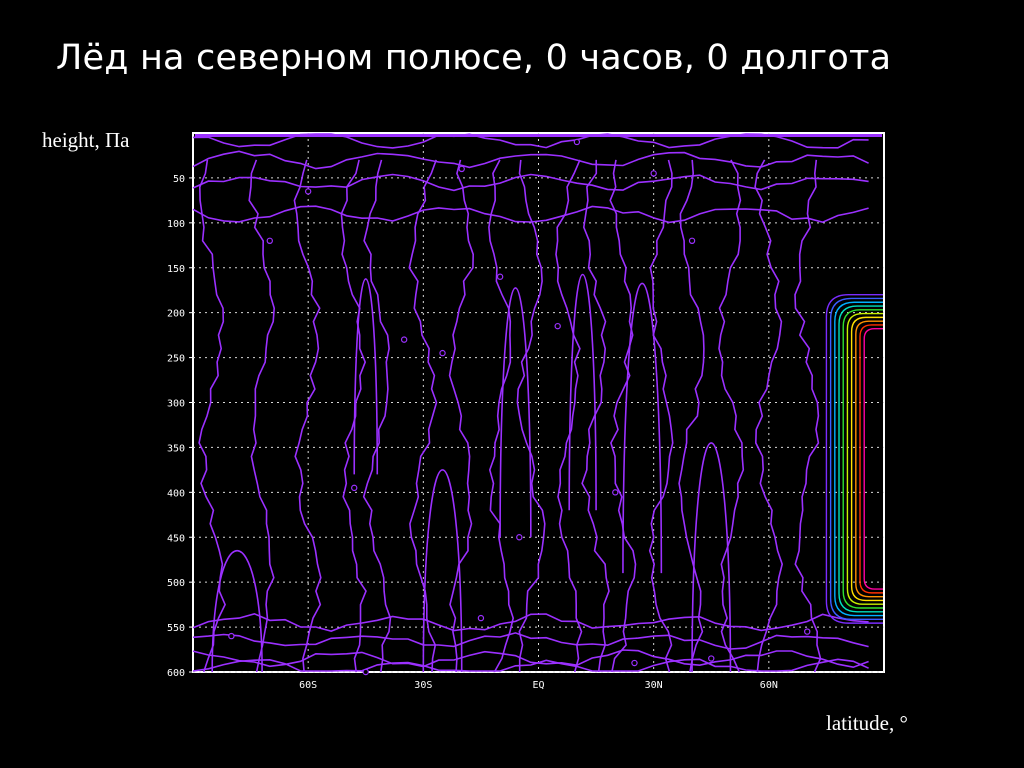 This screenshot has width=1024, height=768. I want to click on top-contour-band, so click(538, 135).